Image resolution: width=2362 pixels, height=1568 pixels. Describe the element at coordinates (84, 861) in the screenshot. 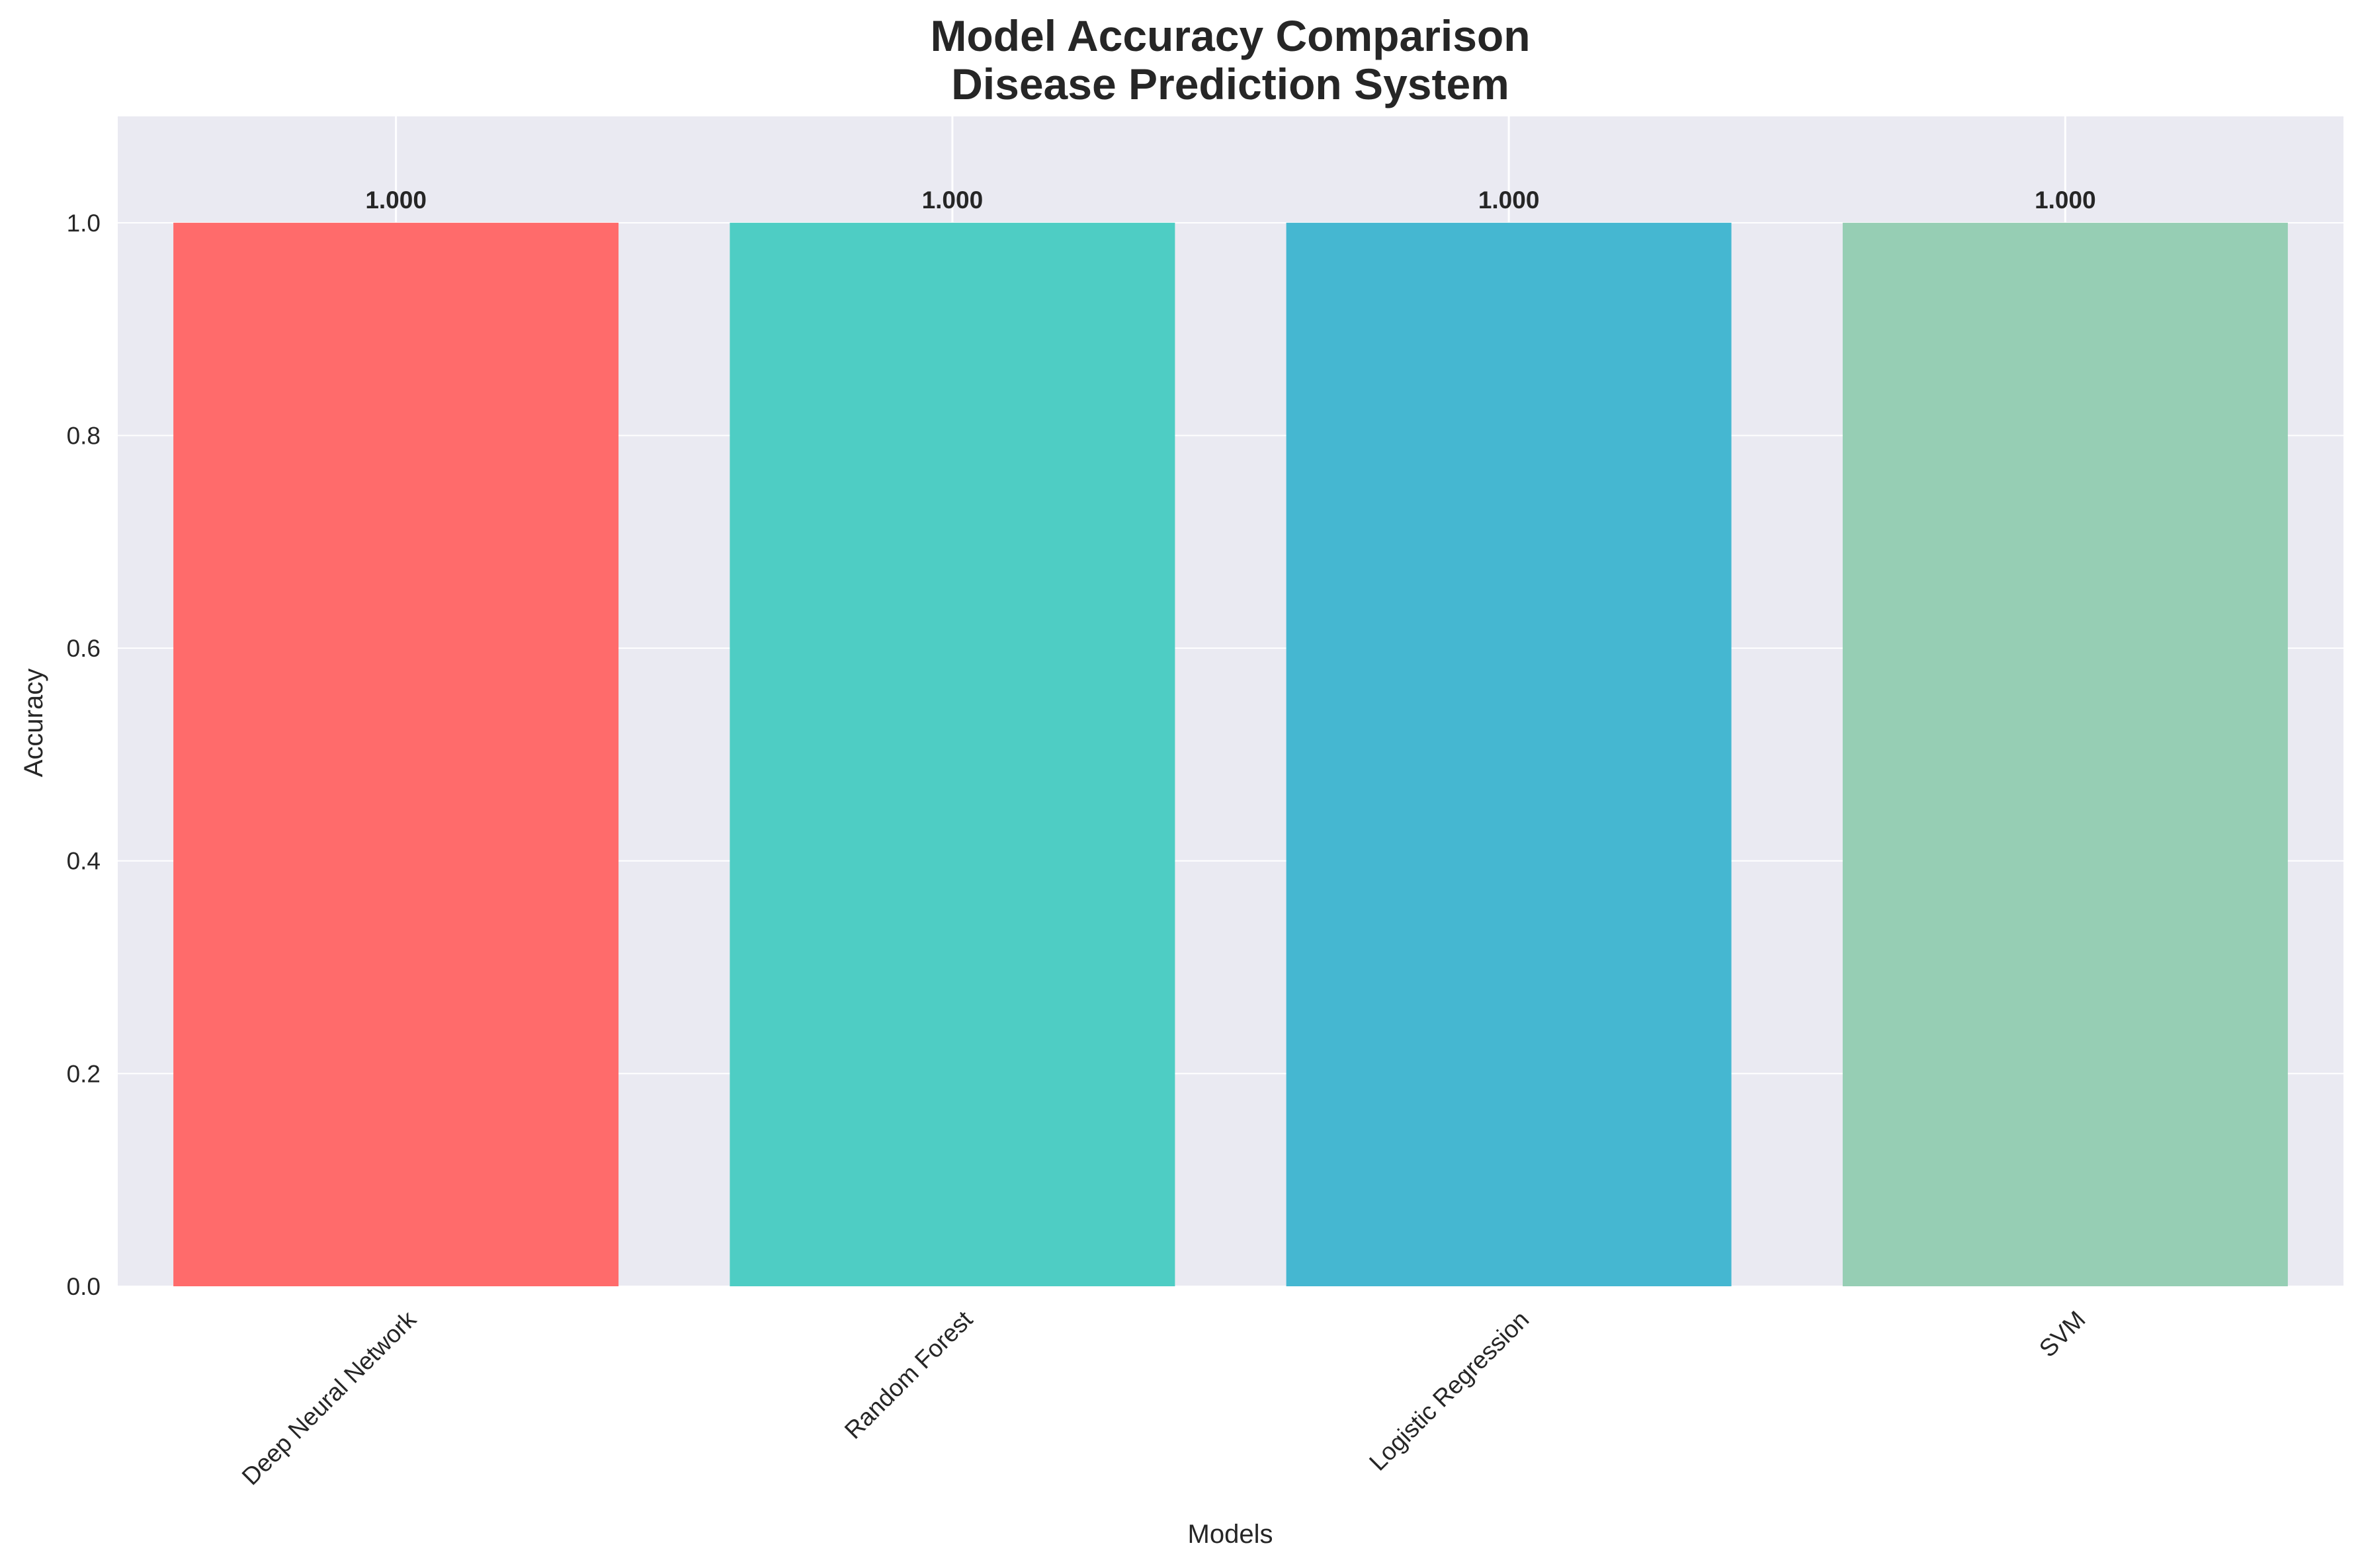

I see `y-tick-label: 0.4` at that location.